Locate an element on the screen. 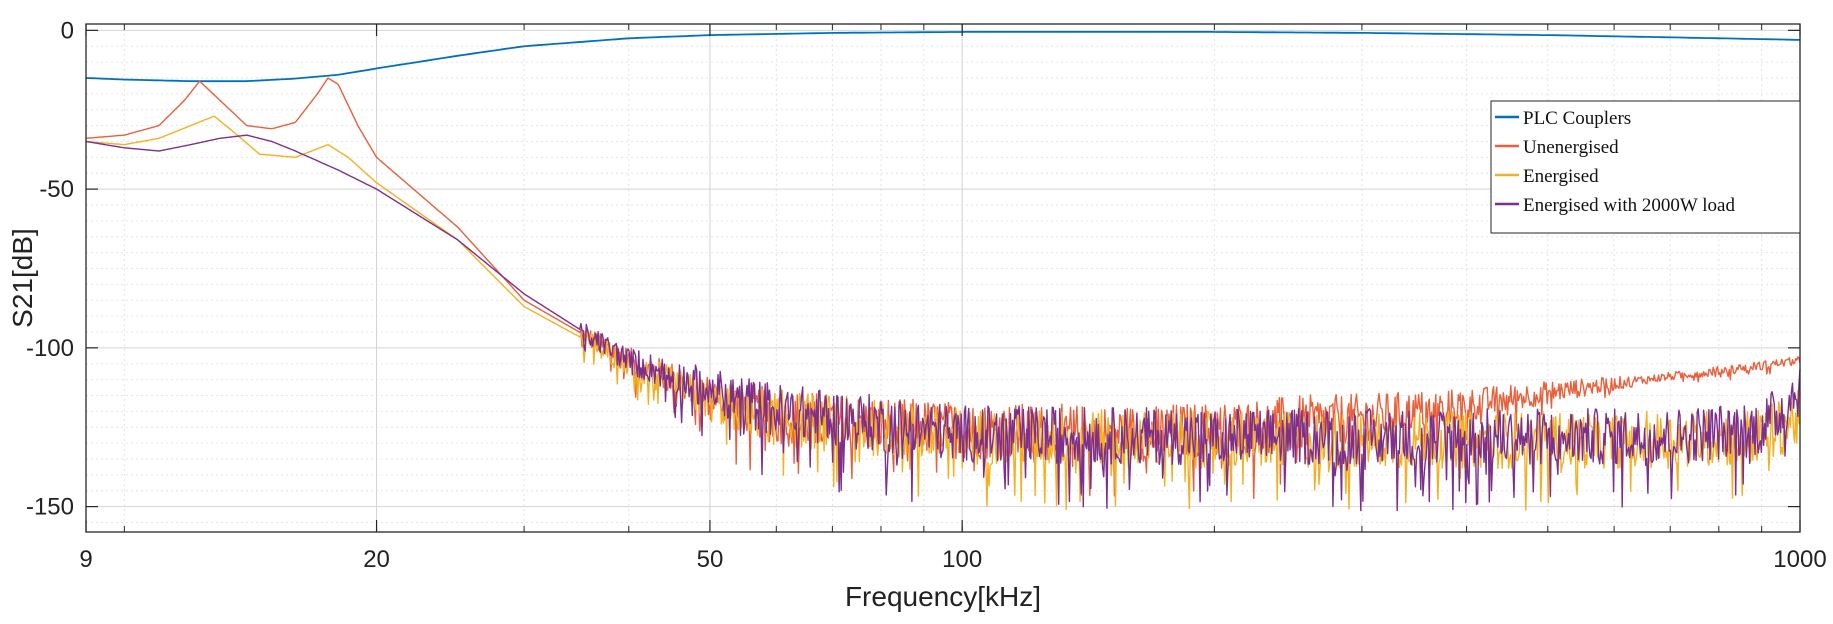 This screenshot has height=624, width=1833. y-tick-label: 0 is located at coordinates (67, 30).